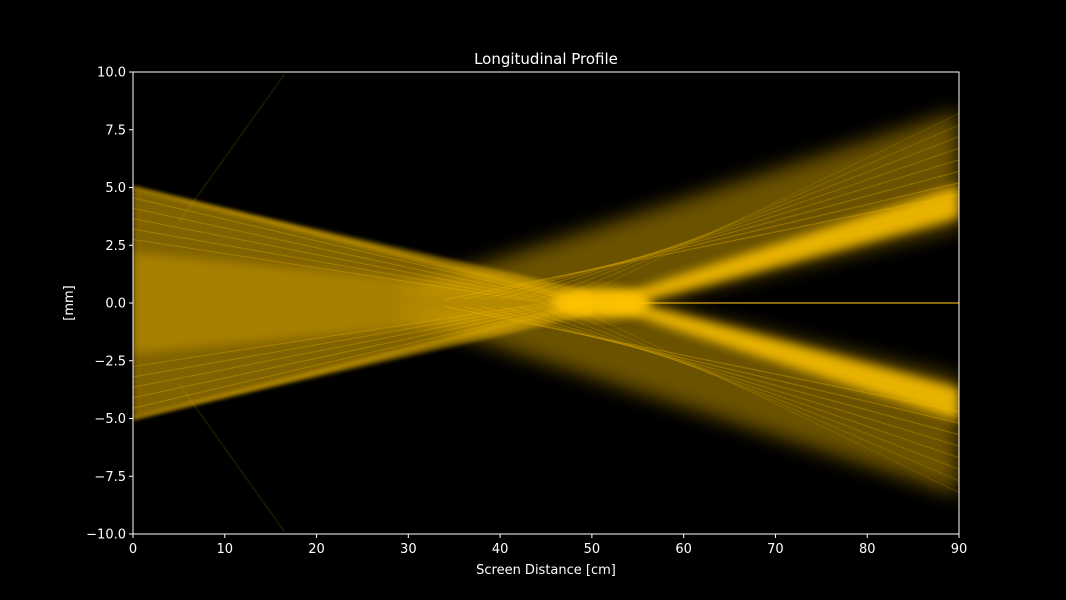 The image size is (1066, 600). What do you see at coordinates (225, 549) in the screenshot?
I see `x-tick-label: 10` at bounding box center [225, 549].